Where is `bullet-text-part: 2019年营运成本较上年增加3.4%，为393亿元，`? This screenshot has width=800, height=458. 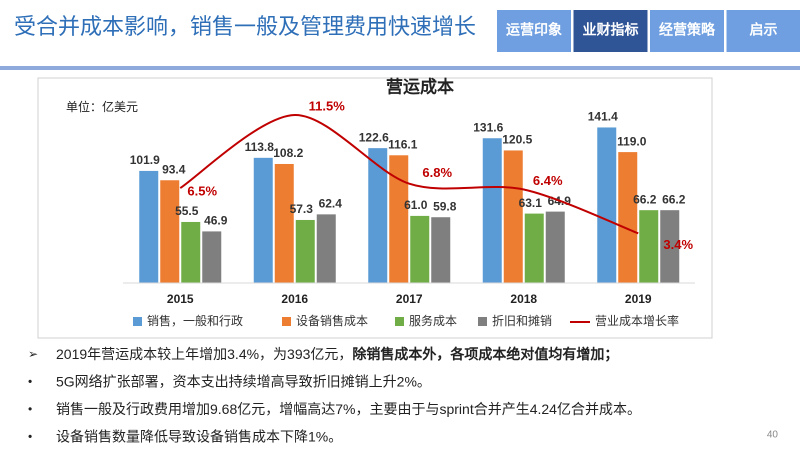 bullet-text-part: 2019年营运成本较上年增加3.4%，为393亿元， is located at coordinates (204, 354).